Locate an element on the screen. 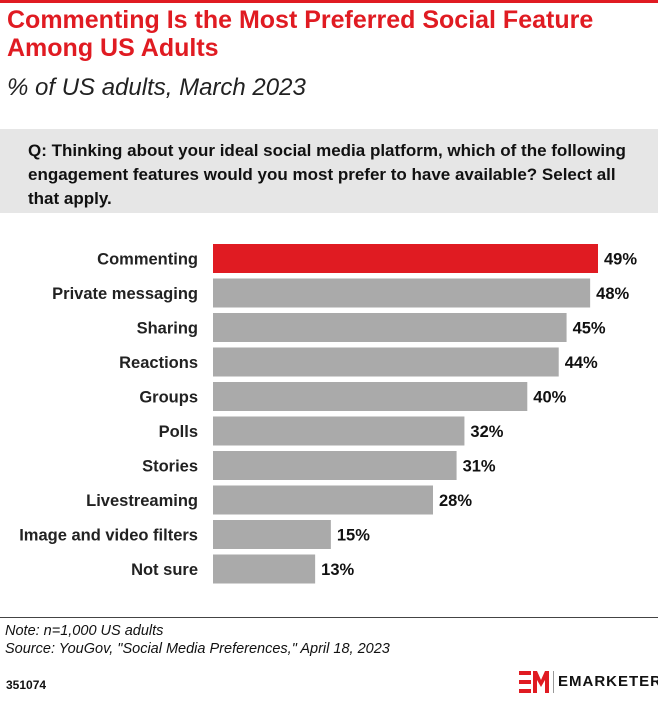 The height and width of the screenshot is (701, 658). emarketer-logo: EMARKETER is located at coordinates (588, 682).